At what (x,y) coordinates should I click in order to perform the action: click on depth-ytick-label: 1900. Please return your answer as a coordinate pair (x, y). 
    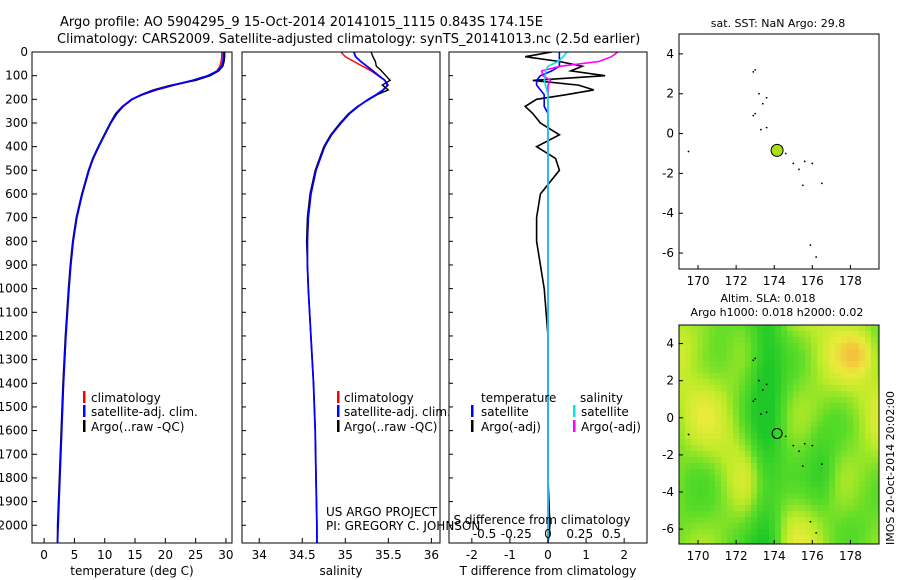
    Looking at the image, I should click on (14, 502).